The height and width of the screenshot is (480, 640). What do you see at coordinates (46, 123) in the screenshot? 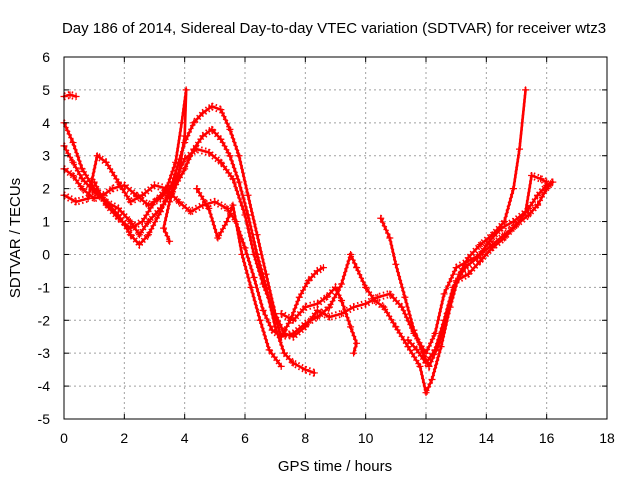
I see `y-tick-label: 4` at bounding box center [46, 123].